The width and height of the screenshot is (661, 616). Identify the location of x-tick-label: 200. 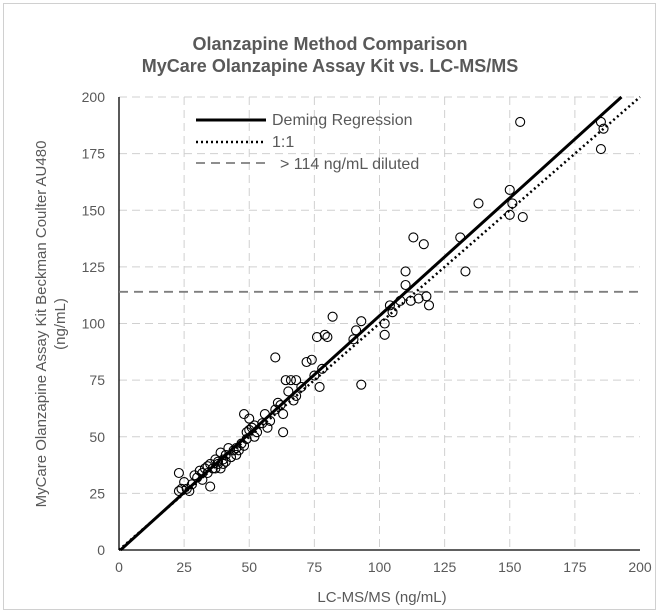
(640, 567).